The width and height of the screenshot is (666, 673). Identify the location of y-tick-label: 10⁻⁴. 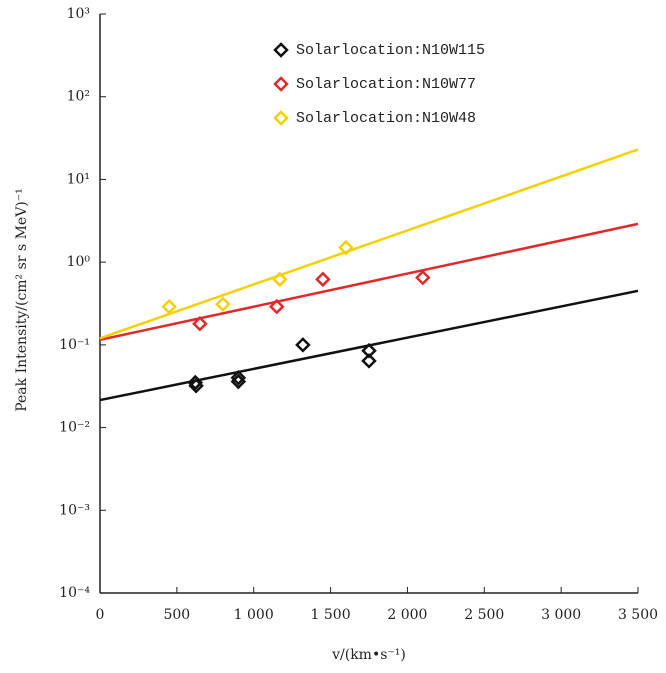
(74, 593).